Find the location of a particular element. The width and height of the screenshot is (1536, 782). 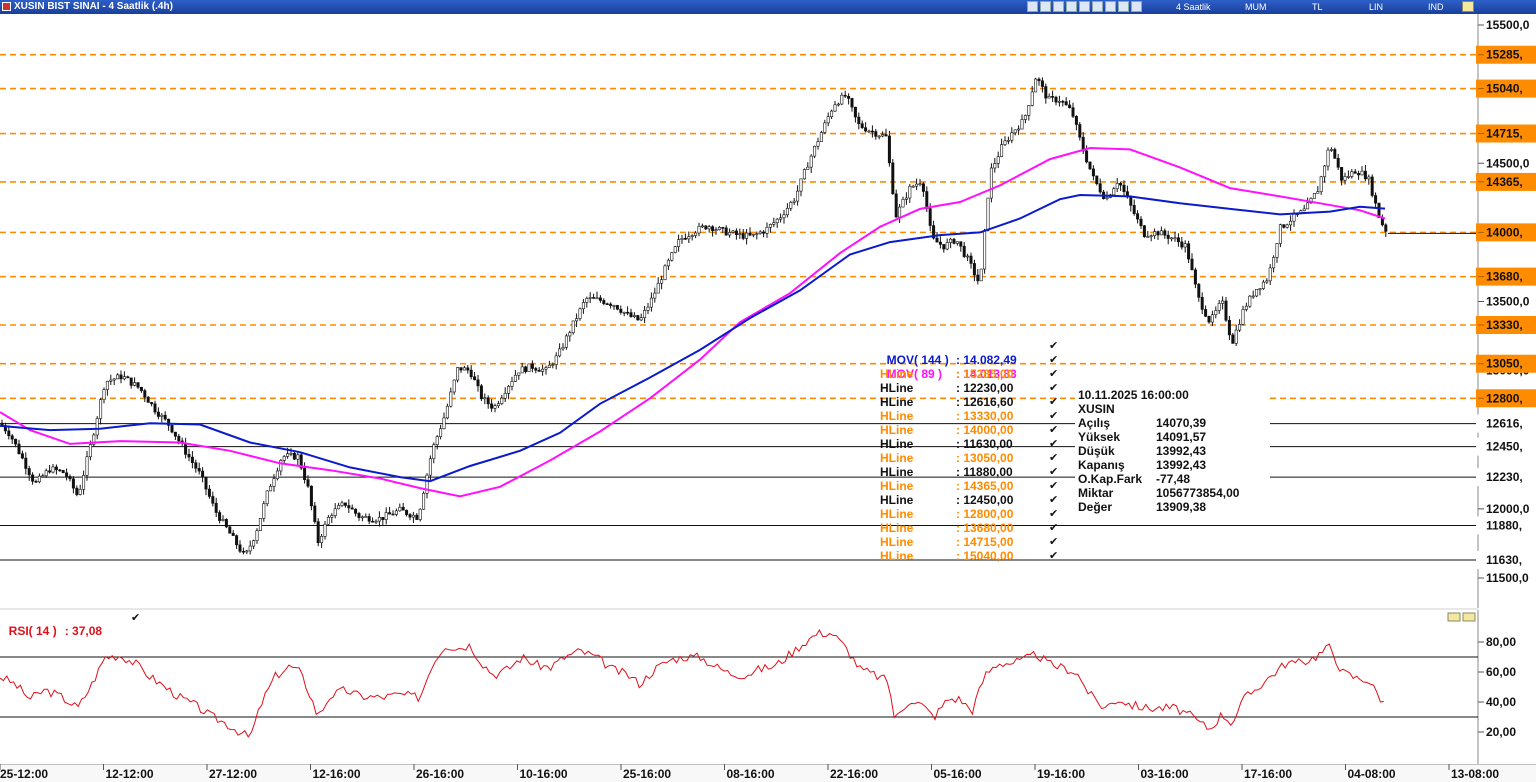

window-control-icon is located at coordinates (1468, 6).